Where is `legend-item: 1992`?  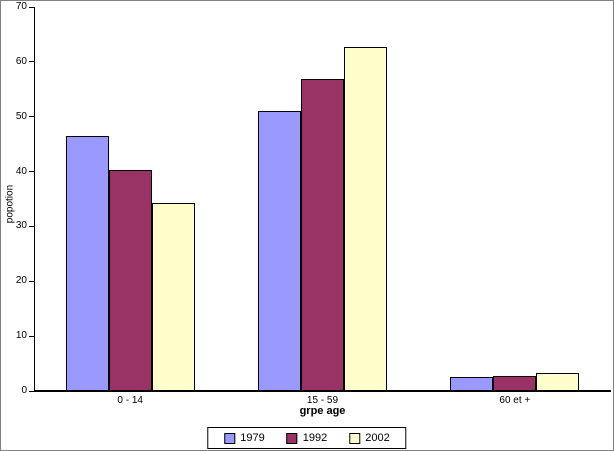
legend-item: 1992 is located at coordinates (307, 437).